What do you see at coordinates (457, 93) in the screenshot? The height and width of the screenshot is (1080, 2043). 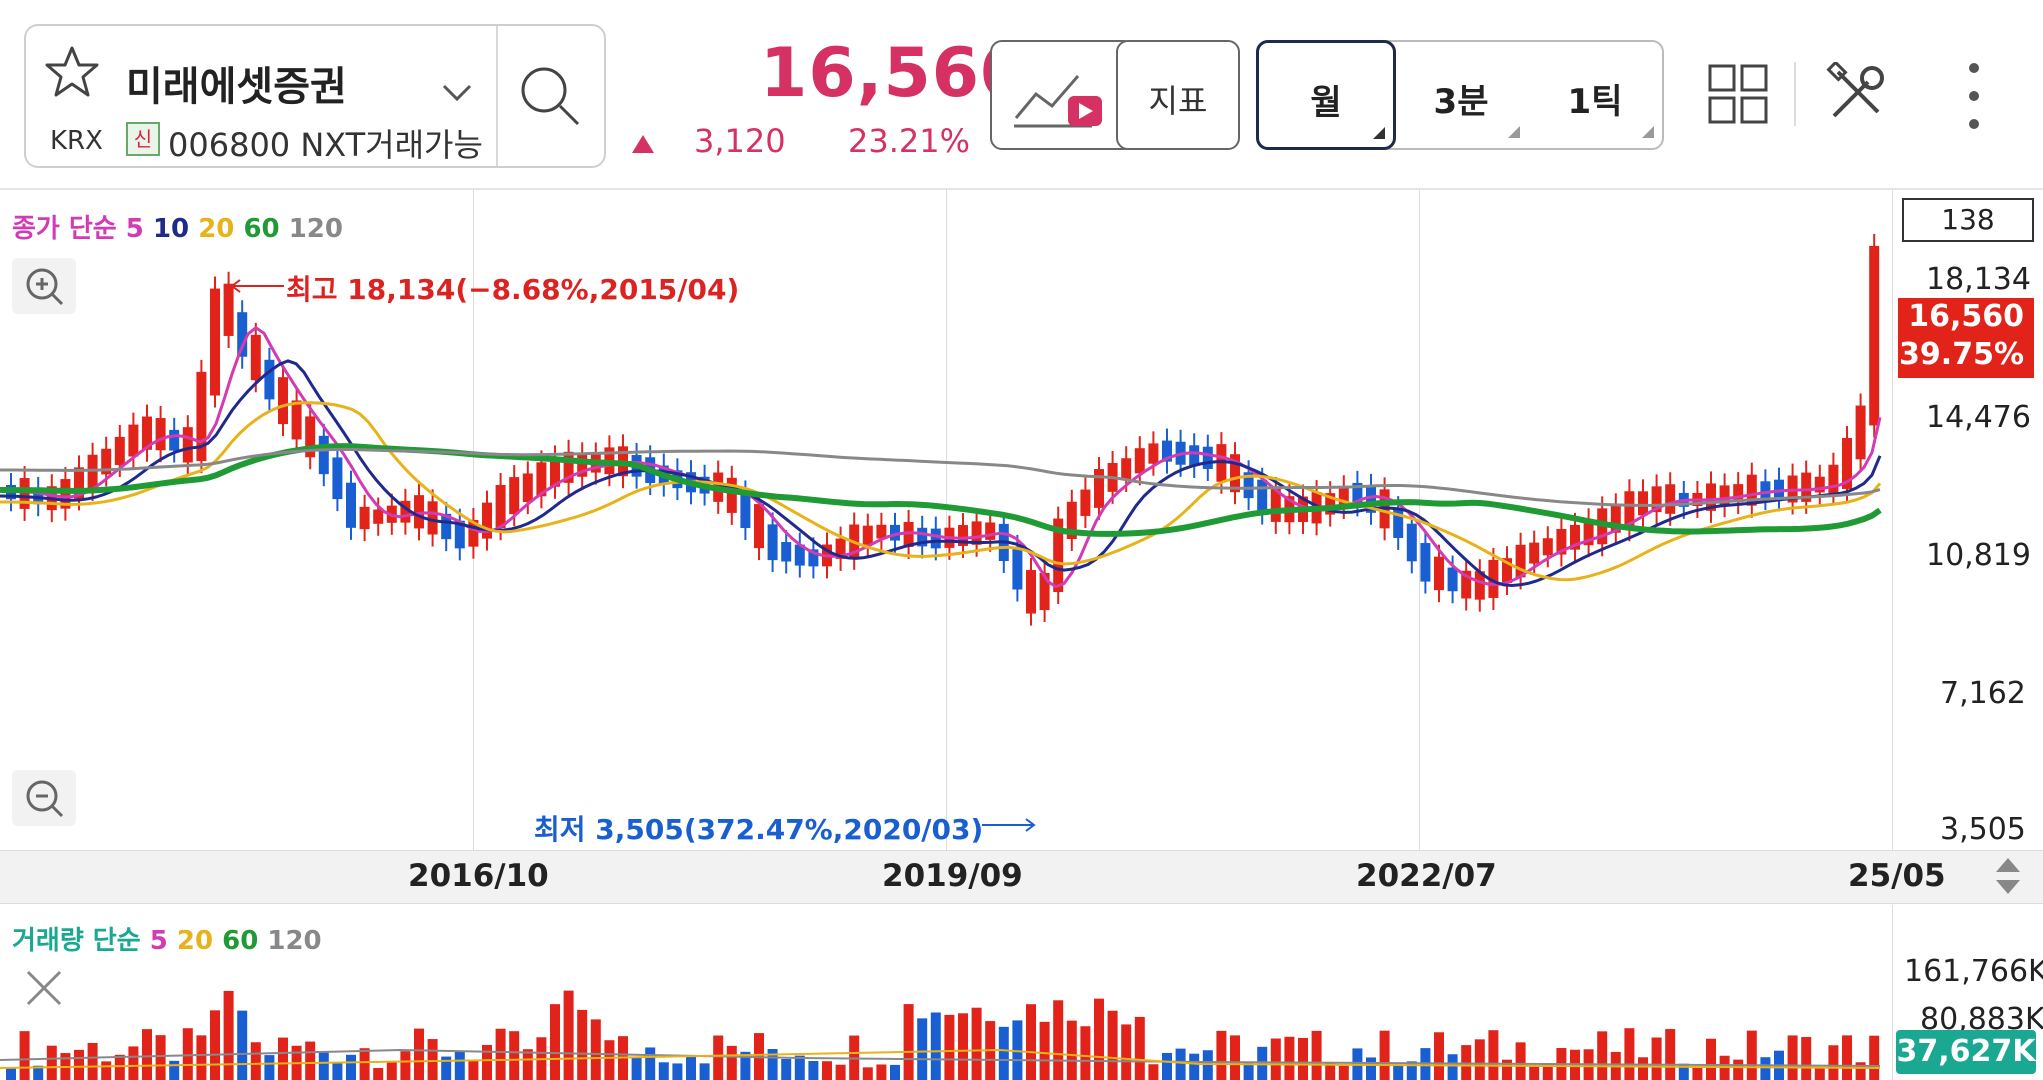 I see `chevron-down-icon` at bounding box center [457, 93].